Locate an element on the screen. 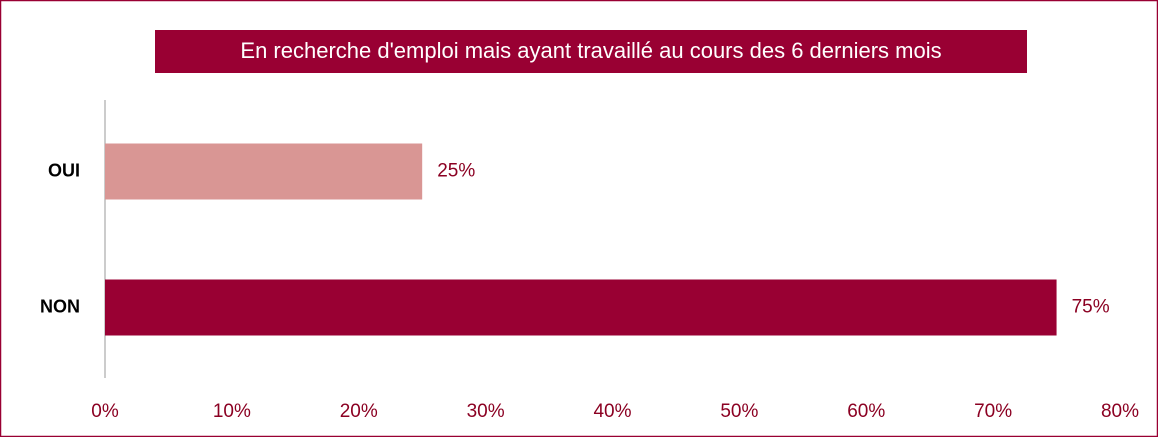 Image resolution: width=1158 pixels, height=437 pixels. x-tick-label: 0% is located at coordinates (105, 411).